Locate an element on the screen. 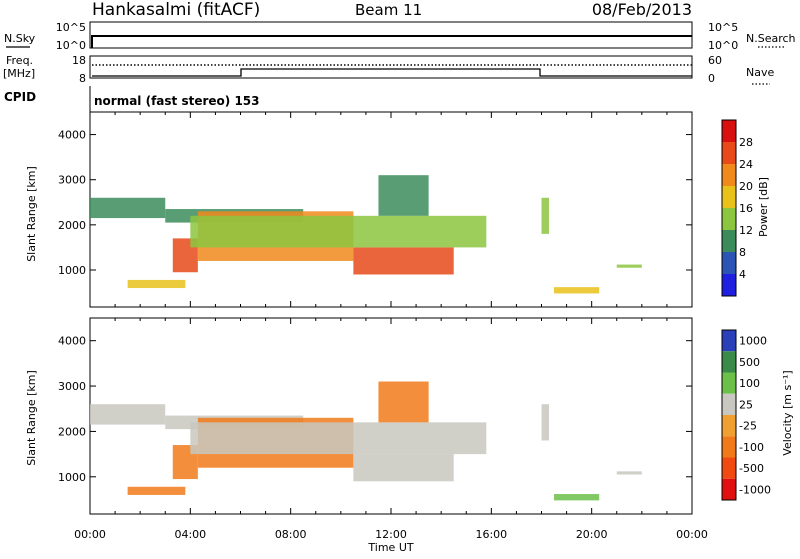 This screenshot has height=559, width=800. nsearch-label: N.Search is located at coordinates (771, 38).